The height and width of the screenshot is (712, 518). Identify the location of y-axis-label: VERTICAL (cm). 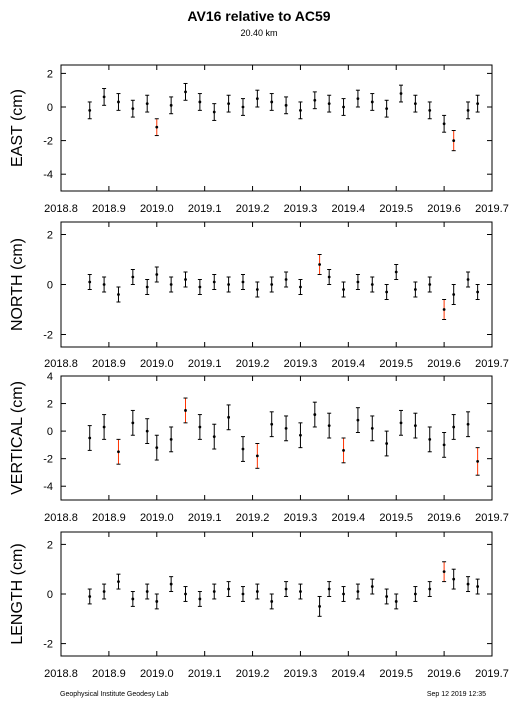
(17, 438).